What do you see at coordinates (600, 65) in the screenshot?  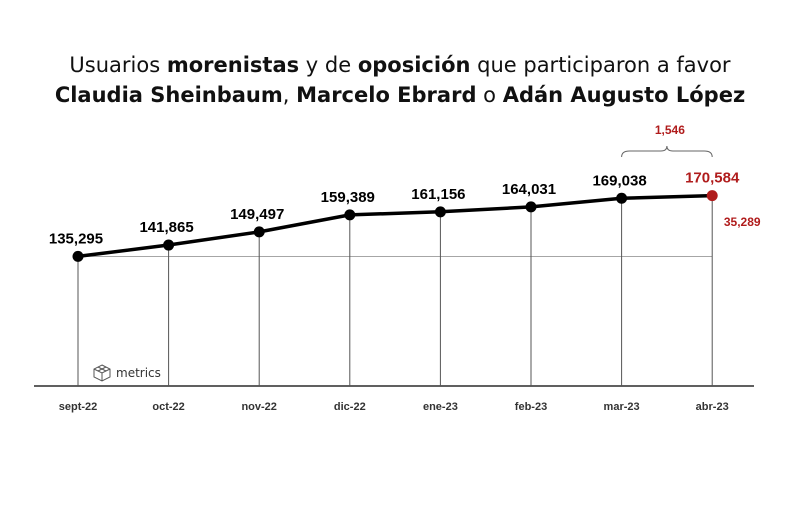 I see `title-text: que participaron a favor` at bounding box center [600, 65].